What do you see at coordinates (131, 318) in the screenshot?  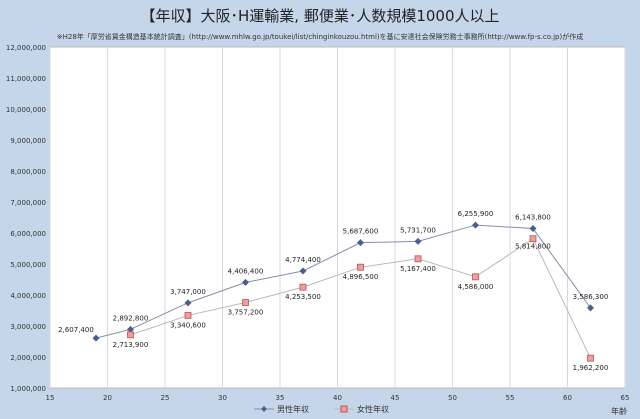 I see `data-label: 2,892,800` at bounding box center [131, 318].